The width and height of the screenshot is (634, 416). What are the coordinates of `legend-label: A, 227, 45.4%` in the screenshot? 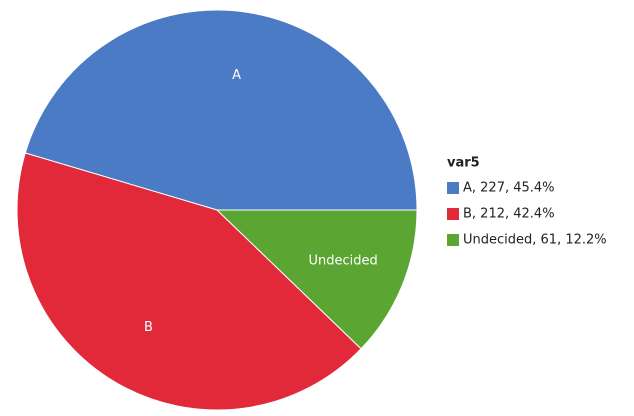 It's located at (509, 188).